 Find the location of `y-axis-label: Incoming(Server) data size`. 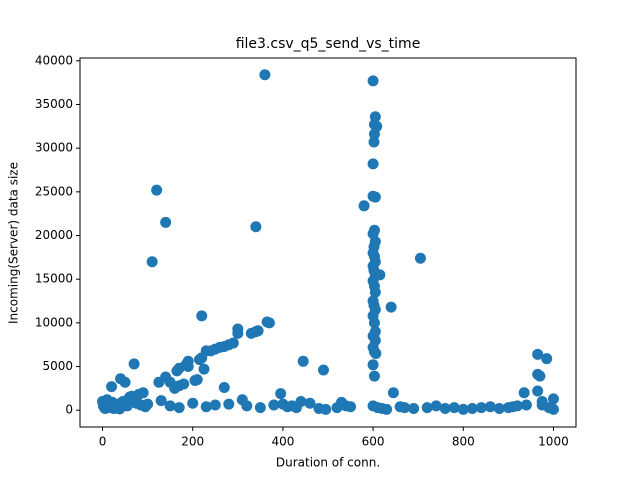

y-axis-label: Incoming(Server) data size is located at coordinates (14, 243).